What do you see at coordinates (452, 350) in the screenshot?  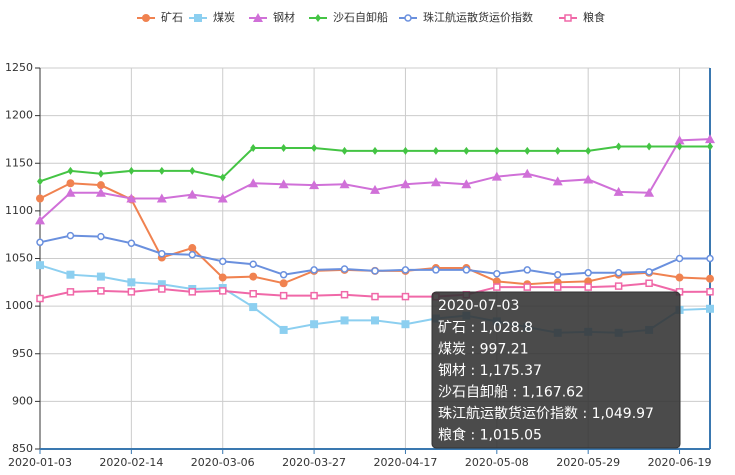 I see `tooltip-series: 煤炭` at bounding box center [452, 350].